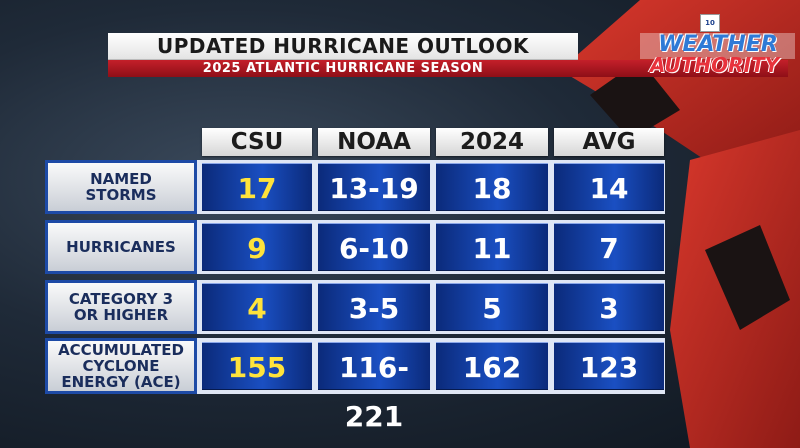  What do you see at coordinates (714, 65) in the screenshot?
I see `logo-authority-text: AUTHORITY` at bounding box center [714, 65].